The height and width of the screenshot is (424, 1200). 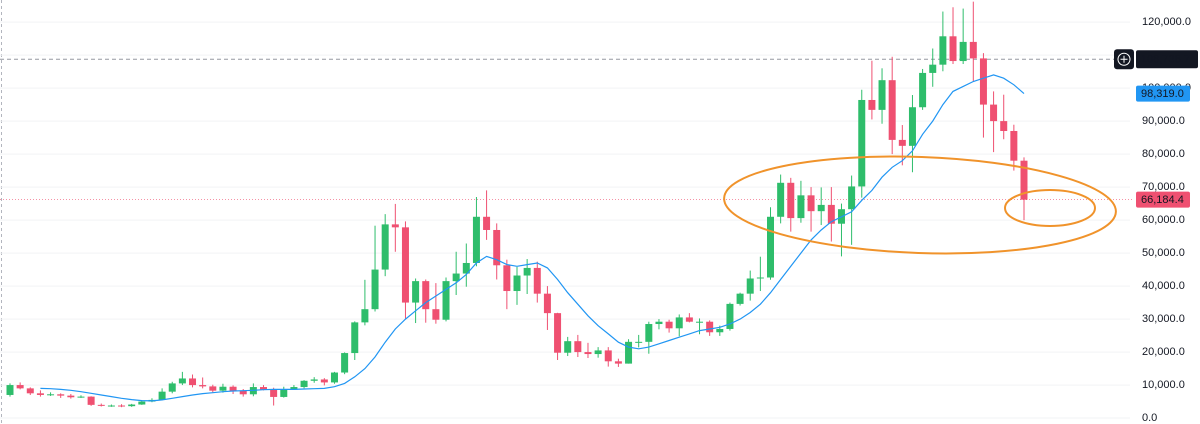 I want to click on price-line-badge, so click(x=1167, y=59).